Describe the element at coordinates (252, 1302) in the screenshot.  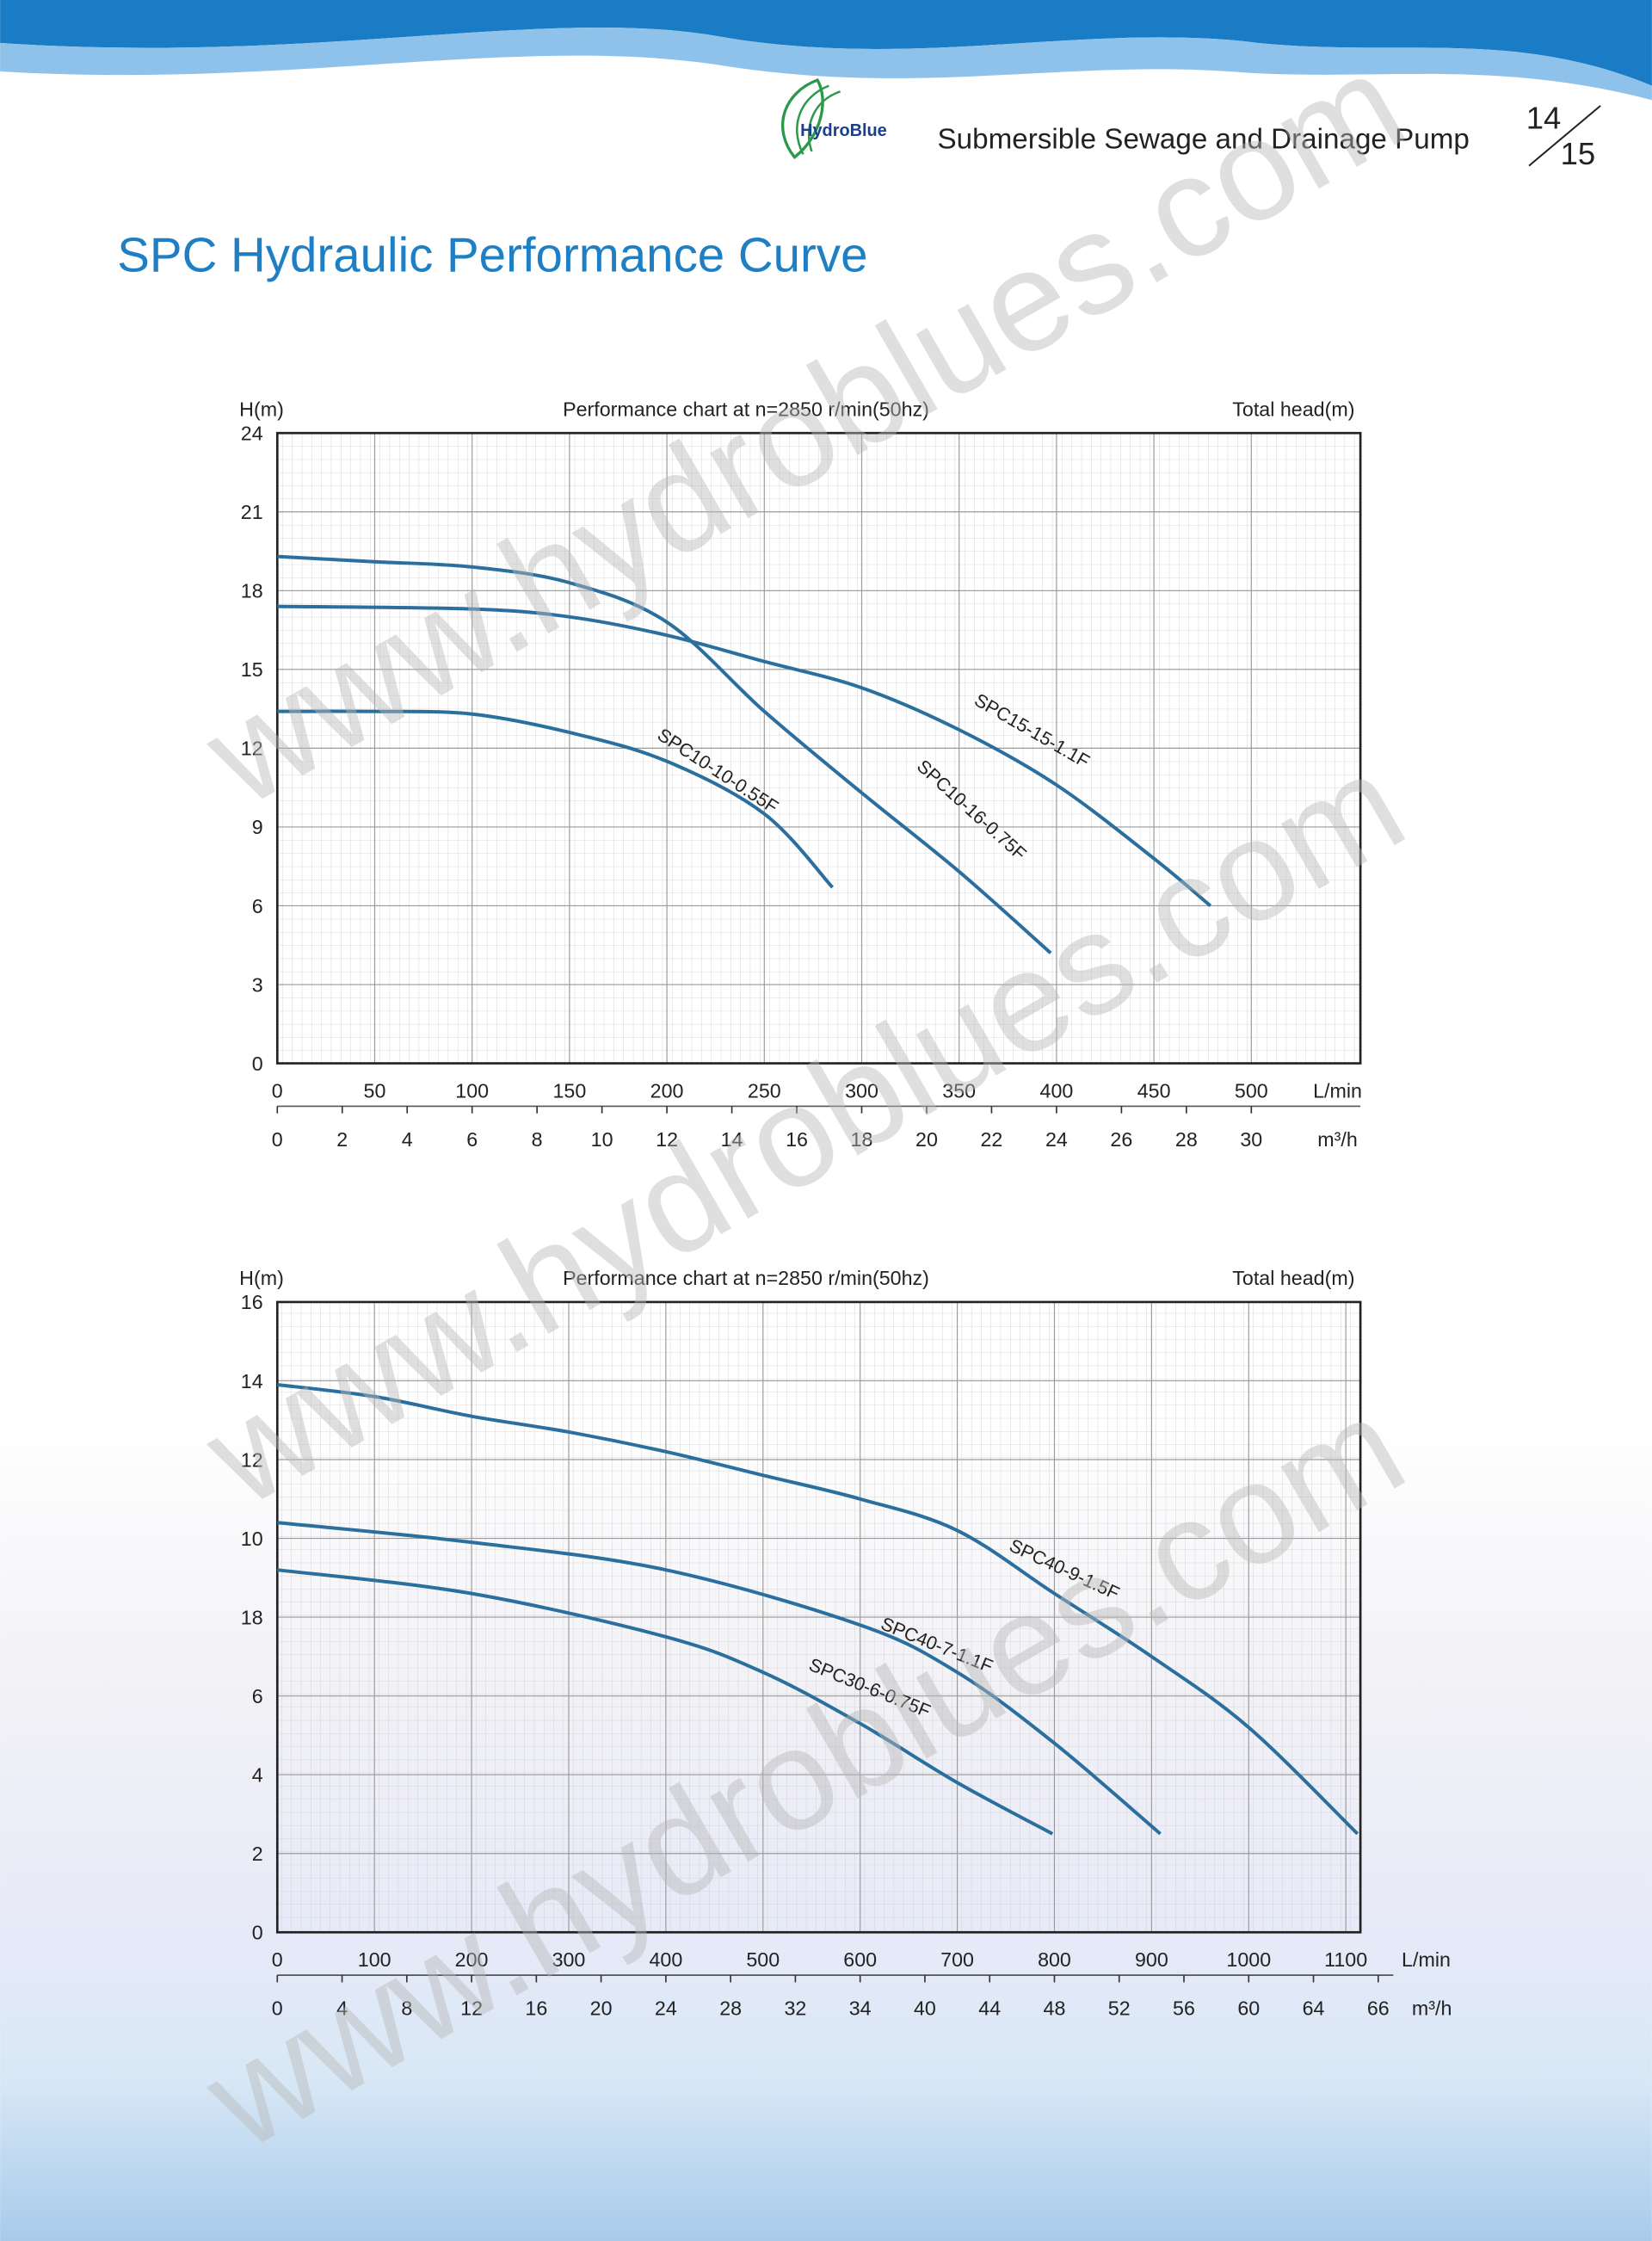
I see `y-tick-label: 16` at that location.